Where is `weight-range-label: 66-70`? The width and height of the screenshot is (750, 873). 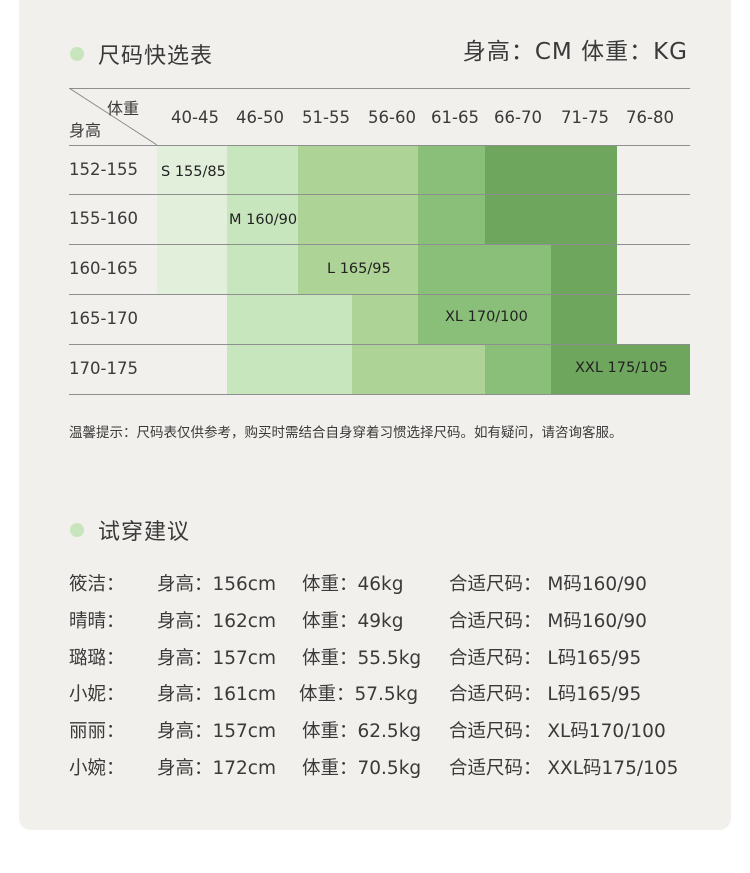
weight-range-label: 66-70 is located at coordinates (518, 117).